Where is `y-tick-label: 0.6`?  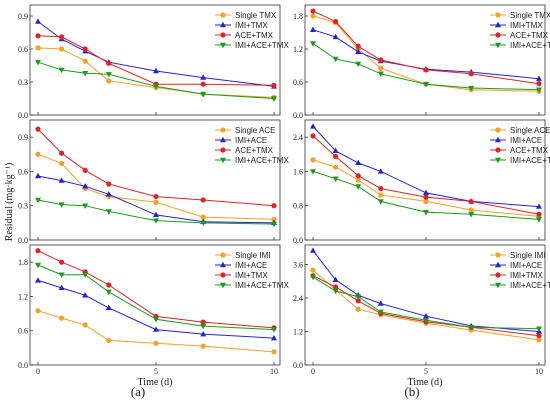 y-tick-label: 0.6 is located at coordinates (23, 331).